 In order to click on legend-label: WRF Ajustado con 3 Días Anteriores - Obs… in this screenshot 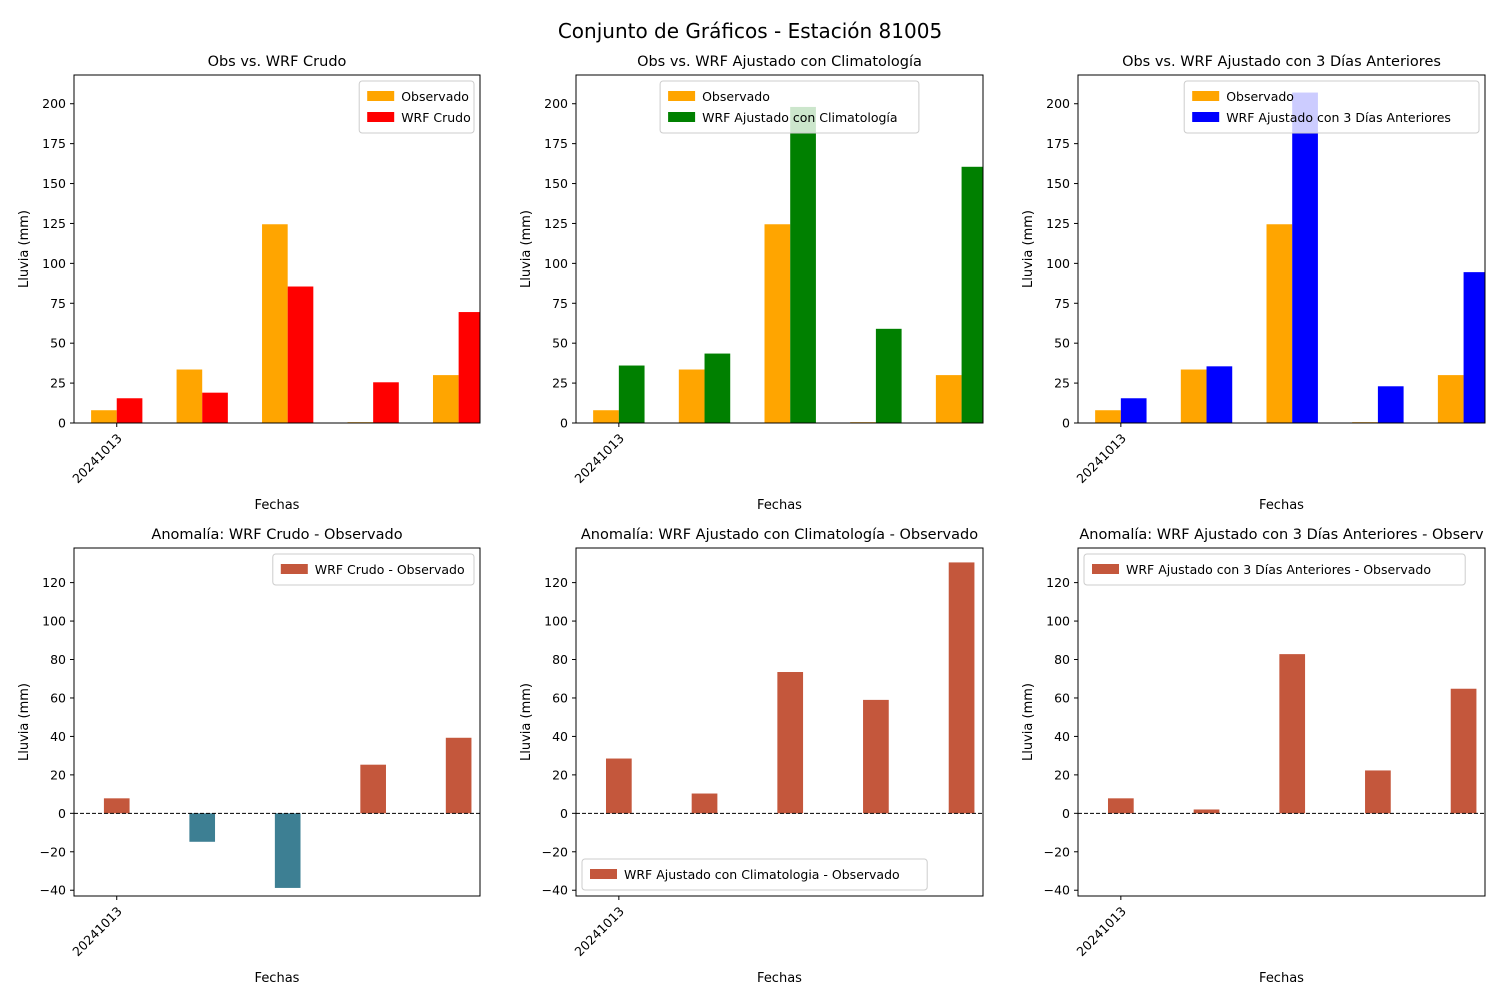, I will do `click(1278, 569)`.